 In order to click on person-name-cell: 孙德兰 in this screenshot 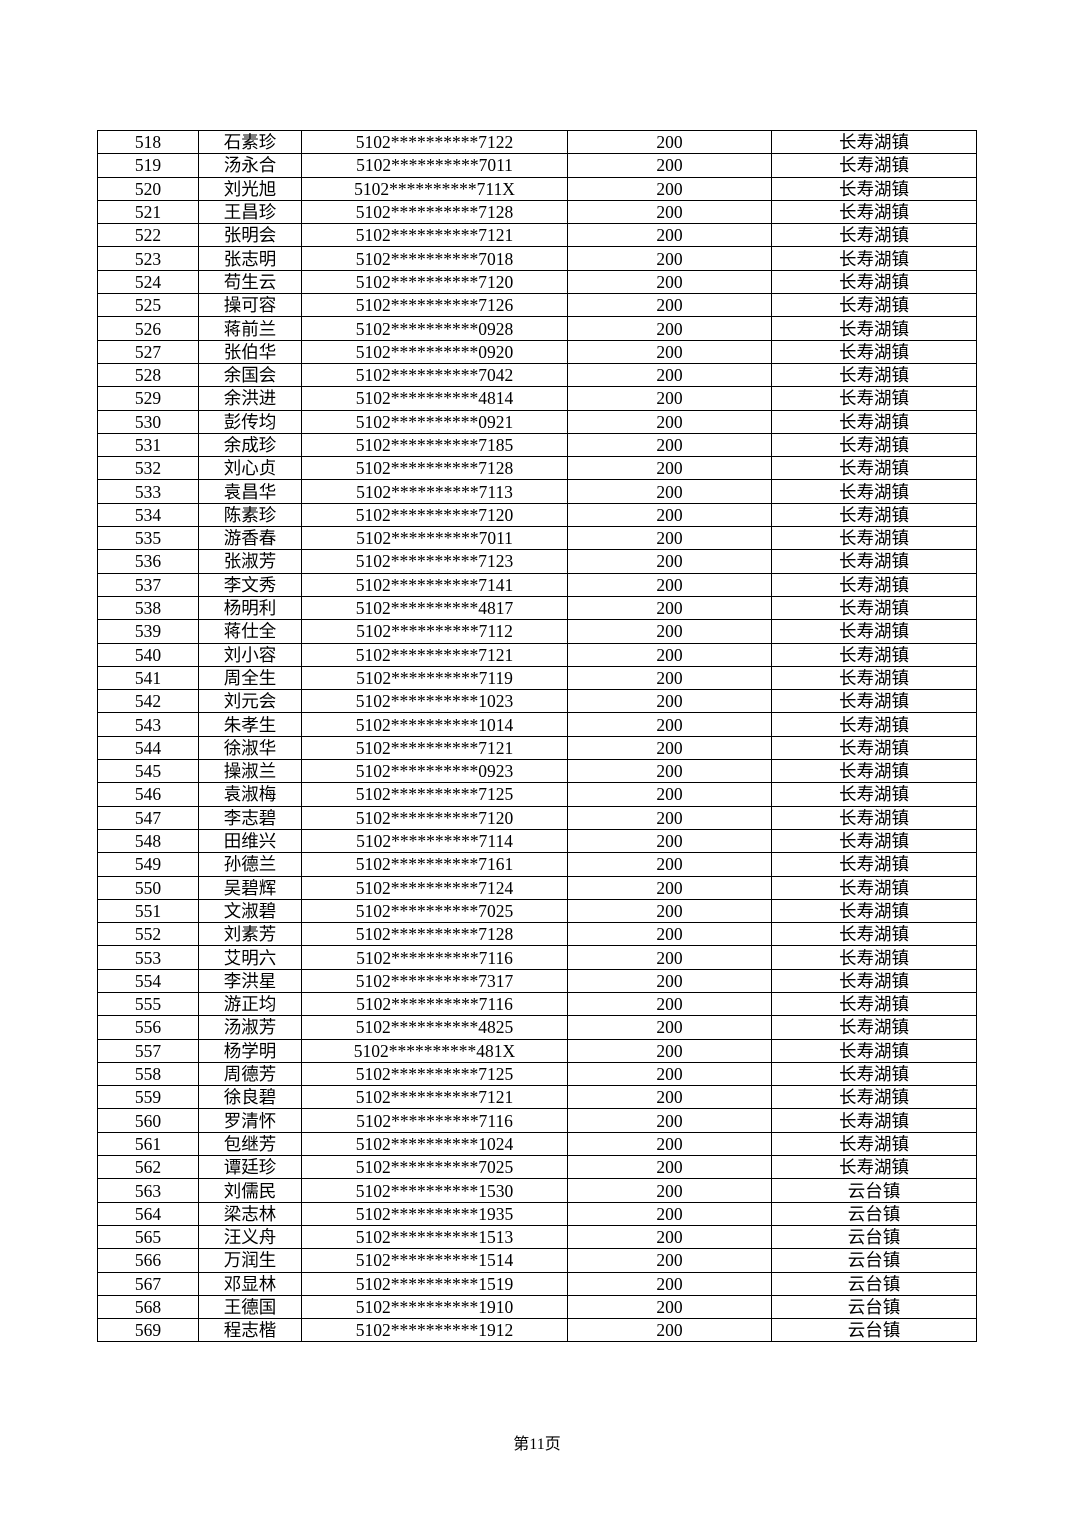, I will do `click(250, 864)`.